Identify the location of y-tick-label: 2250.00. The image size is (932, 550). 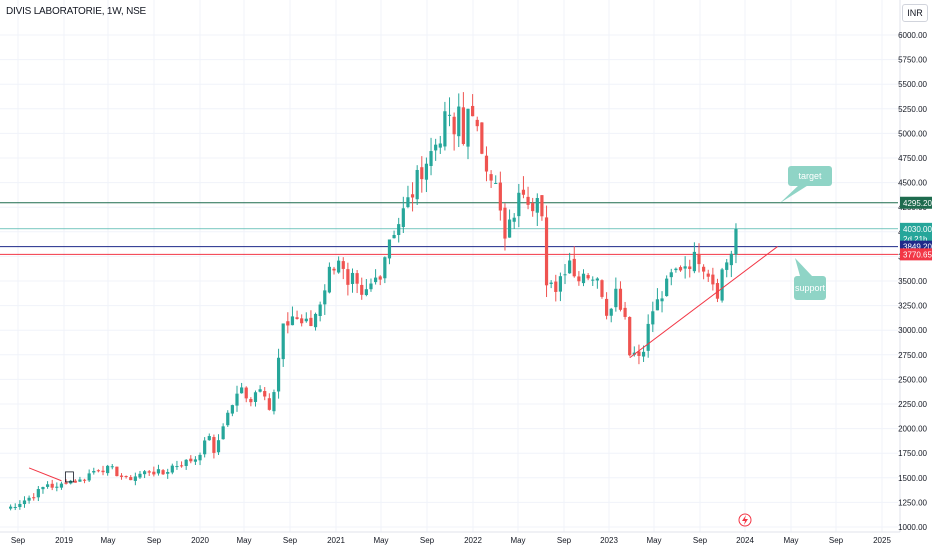
(912, 404).